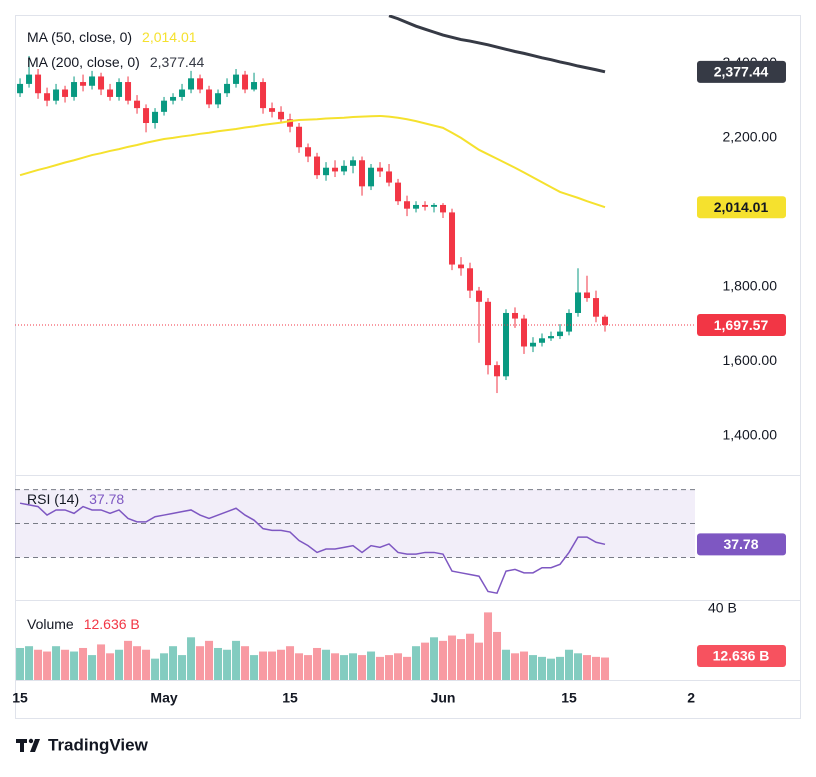 This screenshot has width=816, height=777. I want to click on legend: RSI (14) 37.78, so click(75, 499).